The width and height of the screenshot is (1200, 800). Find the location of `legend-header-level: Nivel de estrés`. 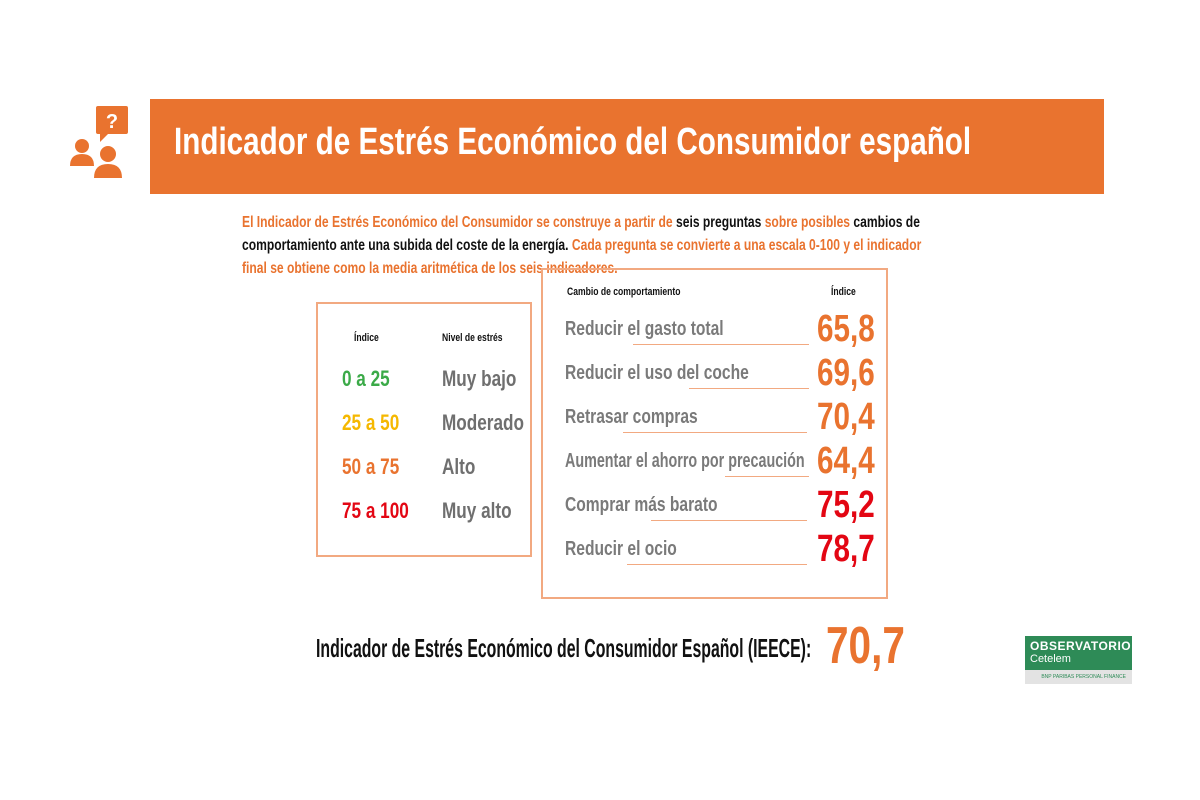

legend-header-level: Nivel de estrés is located at coordinates (472, 338).